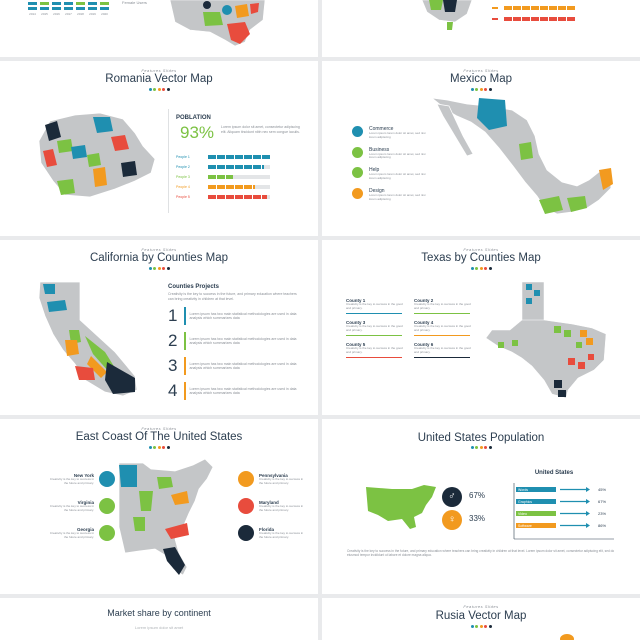 The height and width of the screenshot is (640, 640). What do you see at coordinates (183, 167) in the screenshot?
I see `people-label: People 2` at bounding box center [183, 167].